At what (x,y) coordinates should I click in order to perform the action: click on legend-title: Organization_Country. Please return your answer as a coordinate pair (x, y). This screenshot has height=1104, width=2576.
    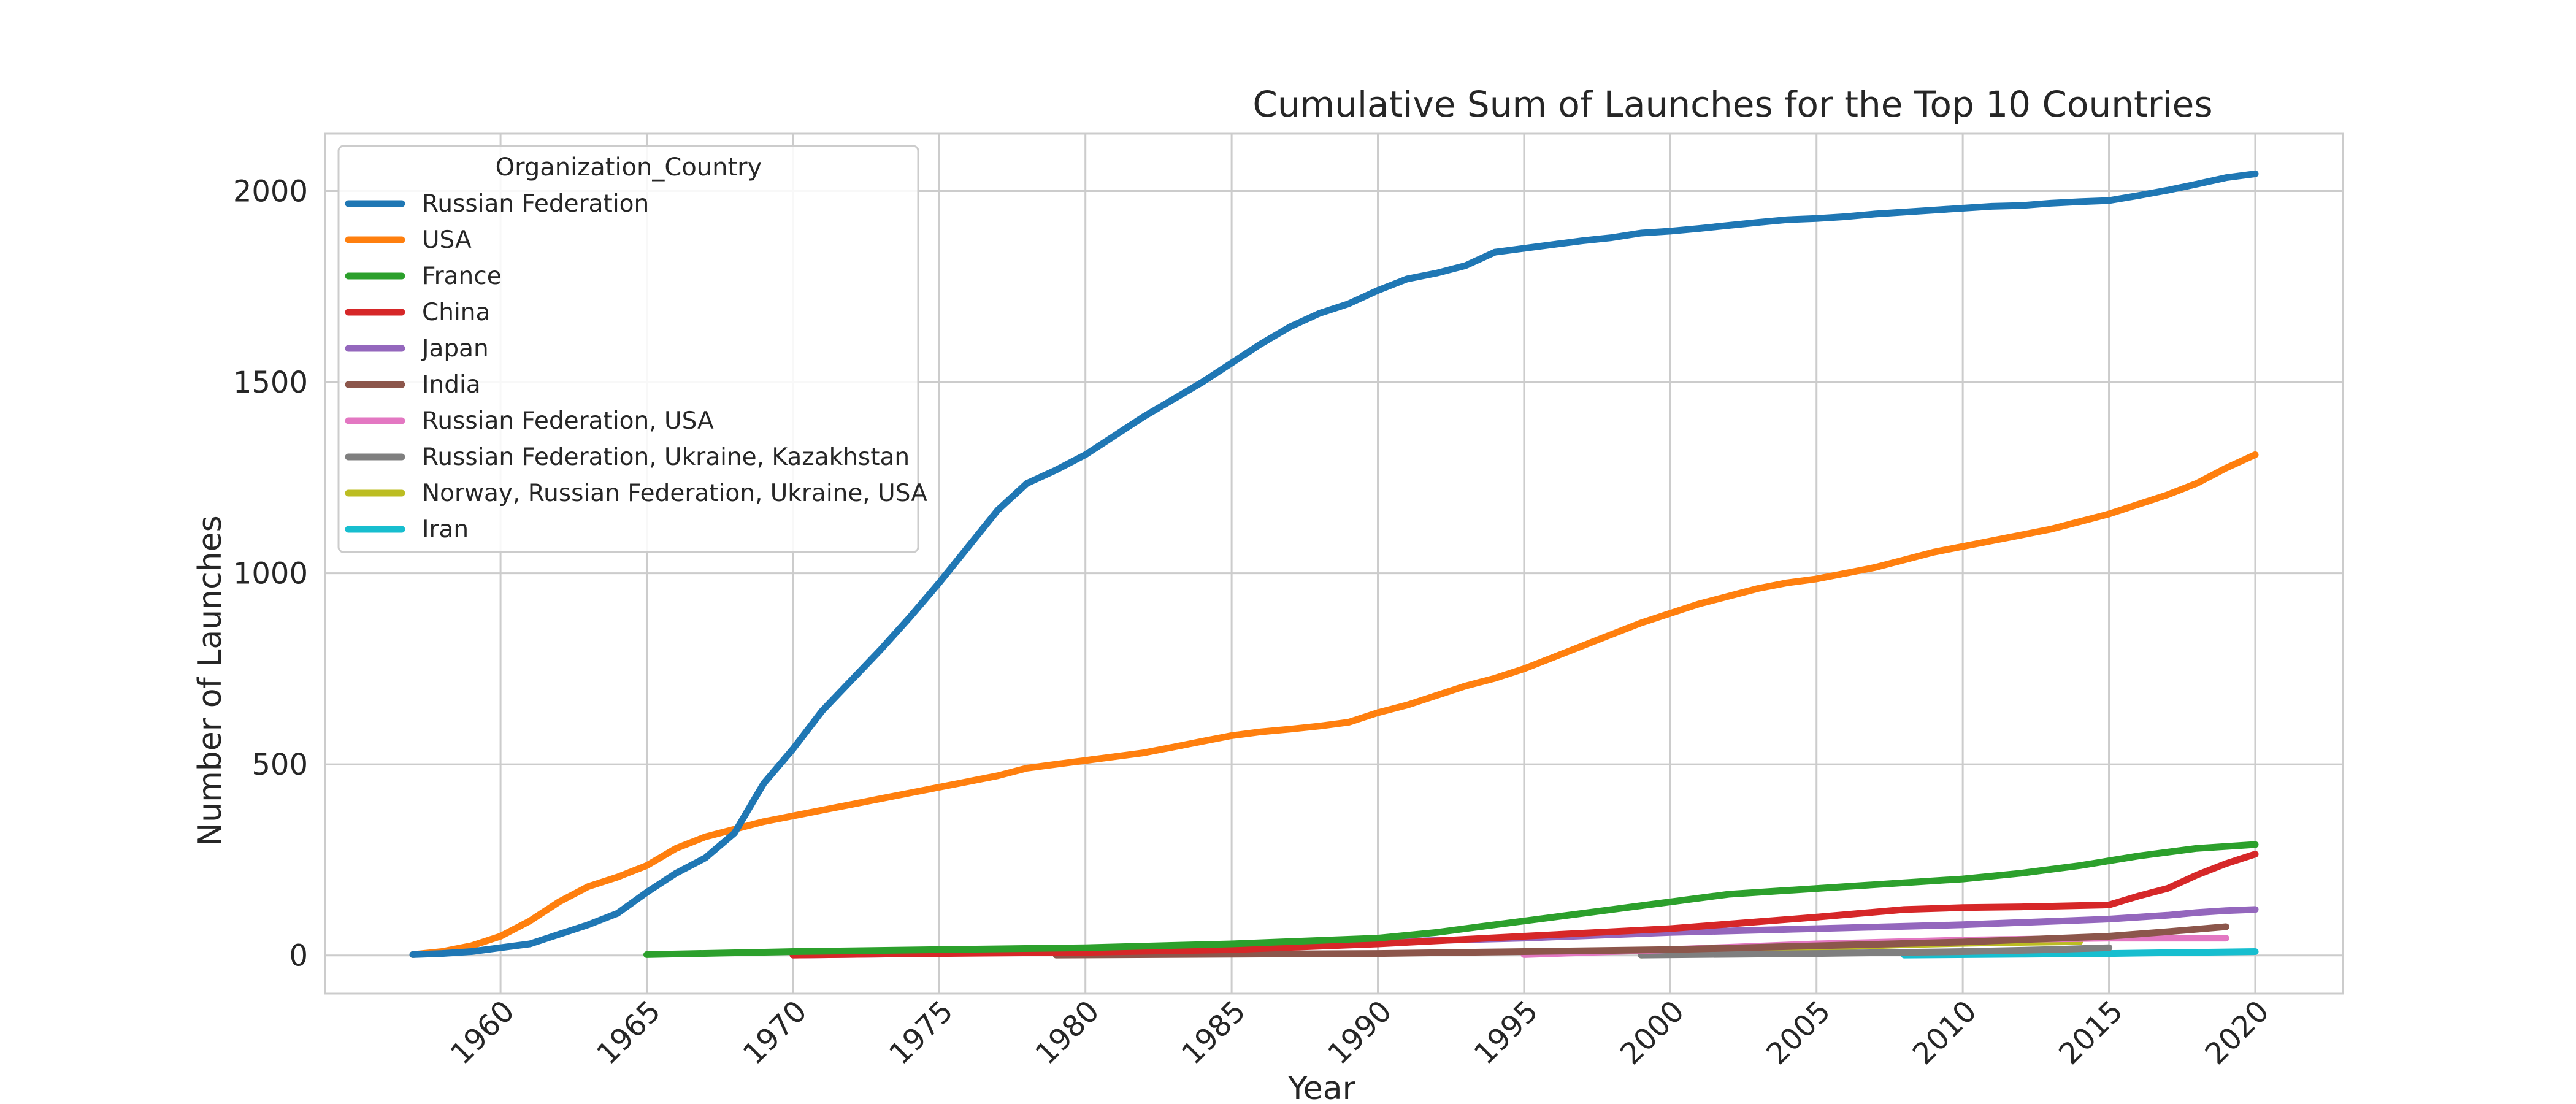
    Looking at the image, I should click on (629, 167).